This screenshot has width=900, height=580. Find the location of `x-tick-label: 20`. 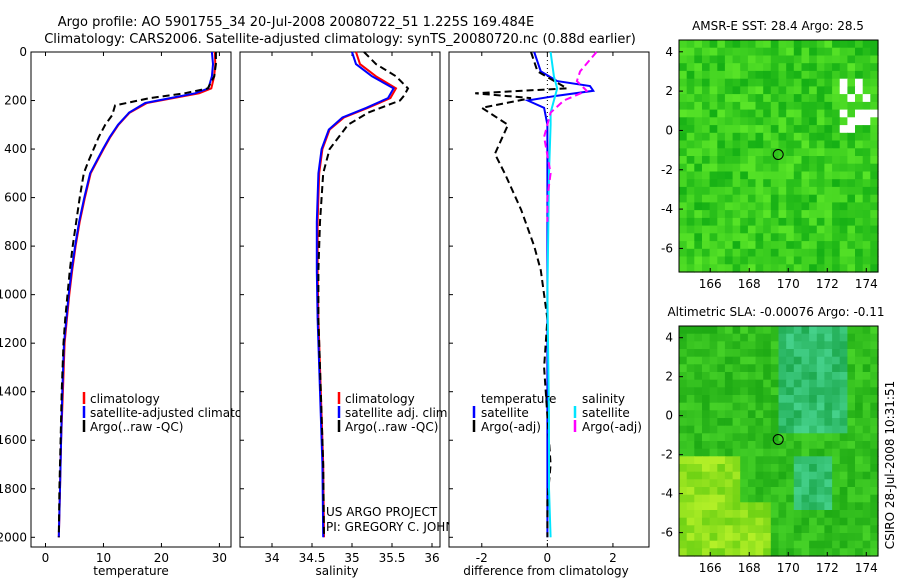

x-tick-label: 20 is located at coordinates (161, 558).